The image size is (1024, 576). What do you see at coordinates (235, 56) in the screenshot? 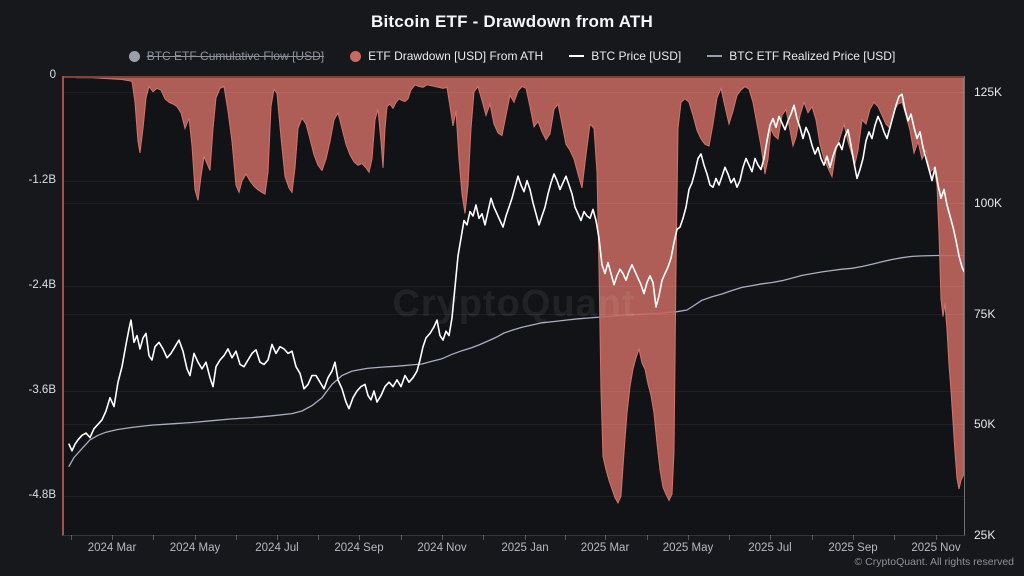
I see `legend-label: BTC ETF Cumulative Flow [USD]` at bounding box center [235, 56].